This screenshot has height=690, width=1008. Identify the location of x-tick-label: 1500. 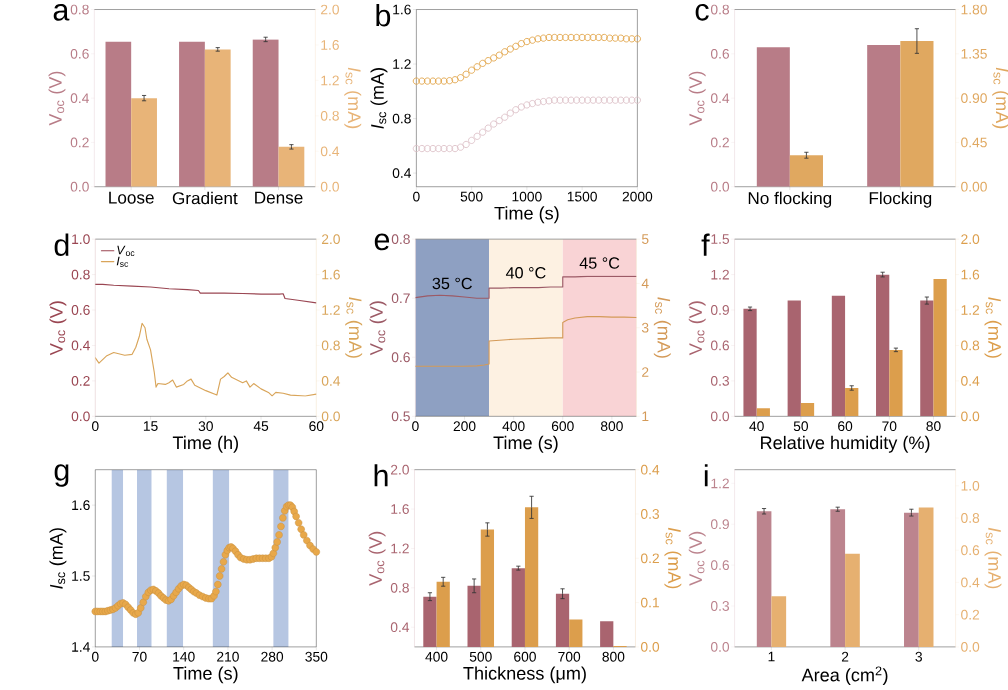
(582, 196).